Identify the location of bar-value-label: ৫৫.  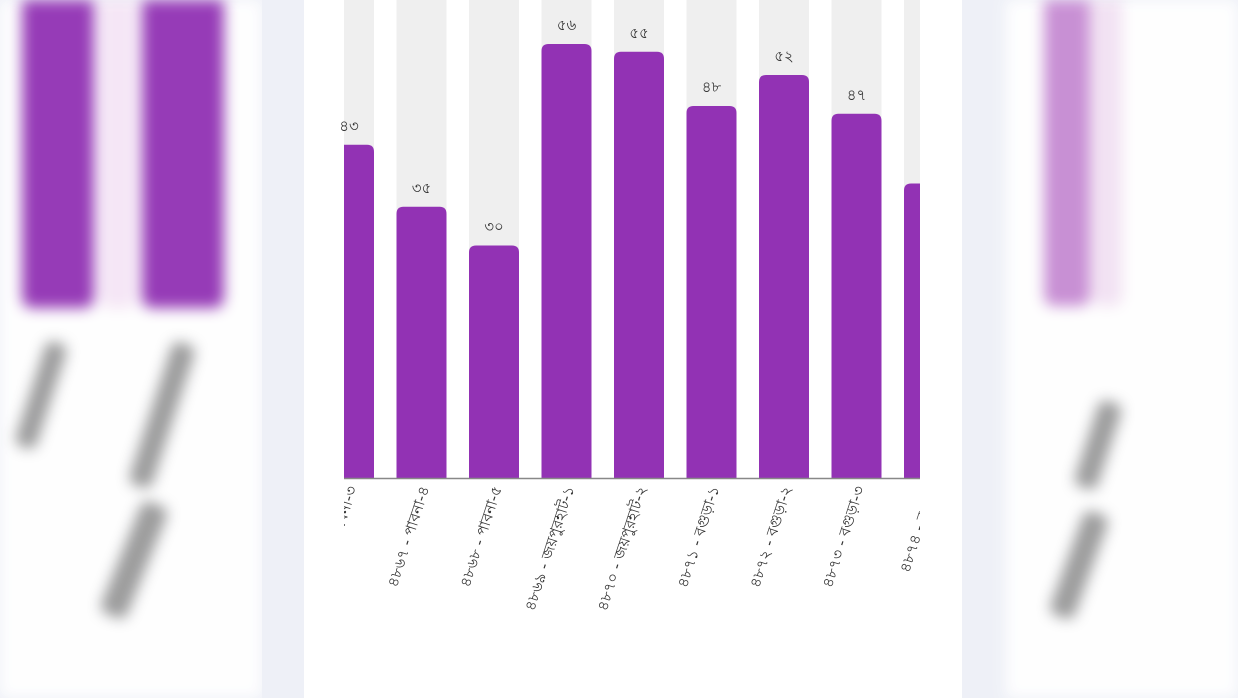
(638, 33).